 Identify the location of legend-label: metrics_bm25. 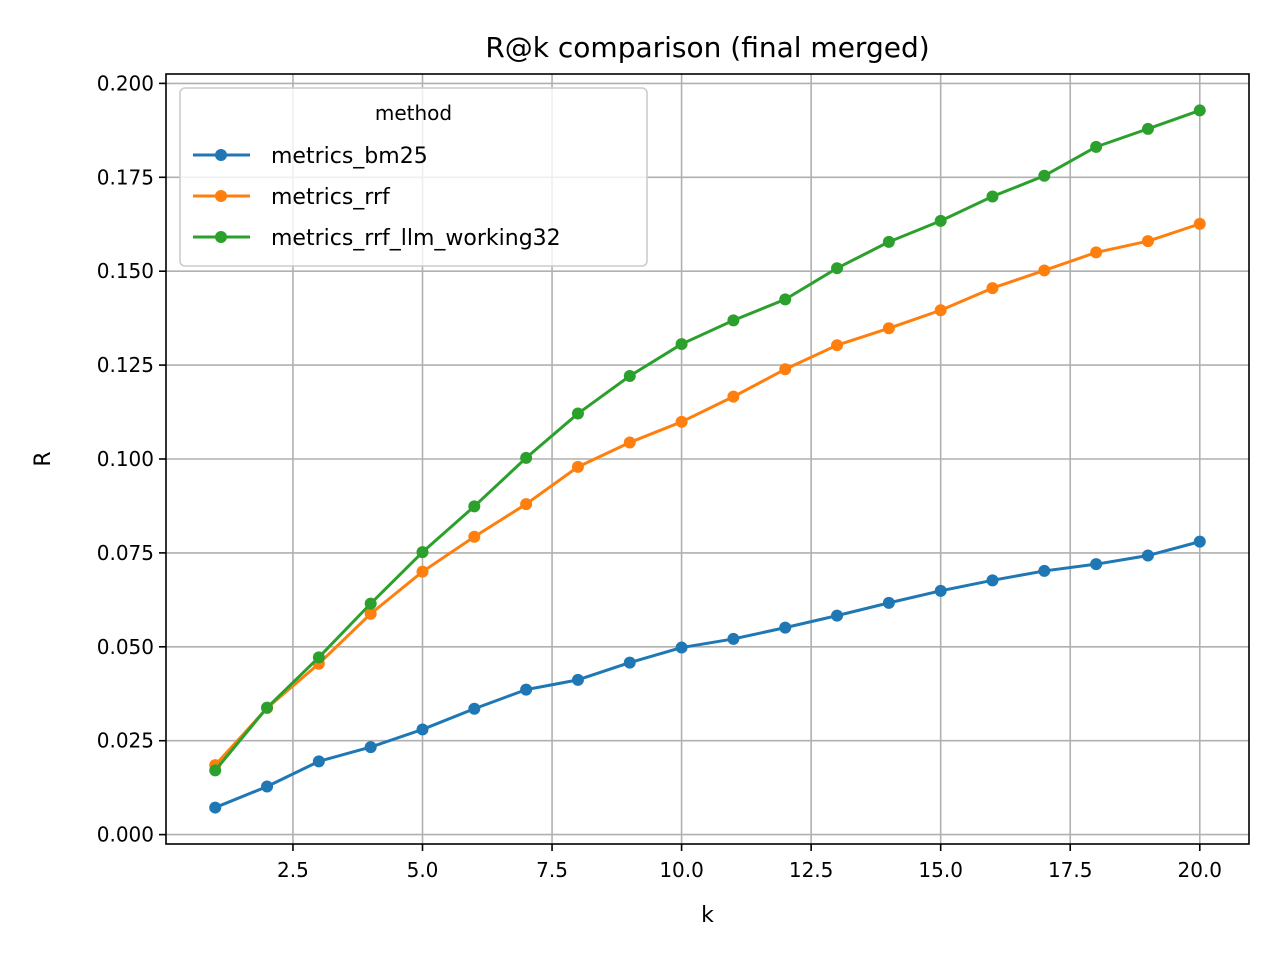
(349, 156).